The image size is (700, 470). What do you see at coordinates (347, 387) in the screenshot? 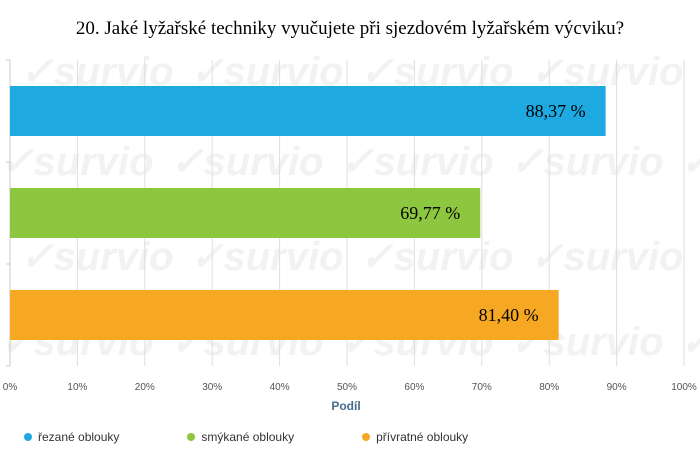
I see `x-tick-label: 50%` at bounding box center [347, 387].